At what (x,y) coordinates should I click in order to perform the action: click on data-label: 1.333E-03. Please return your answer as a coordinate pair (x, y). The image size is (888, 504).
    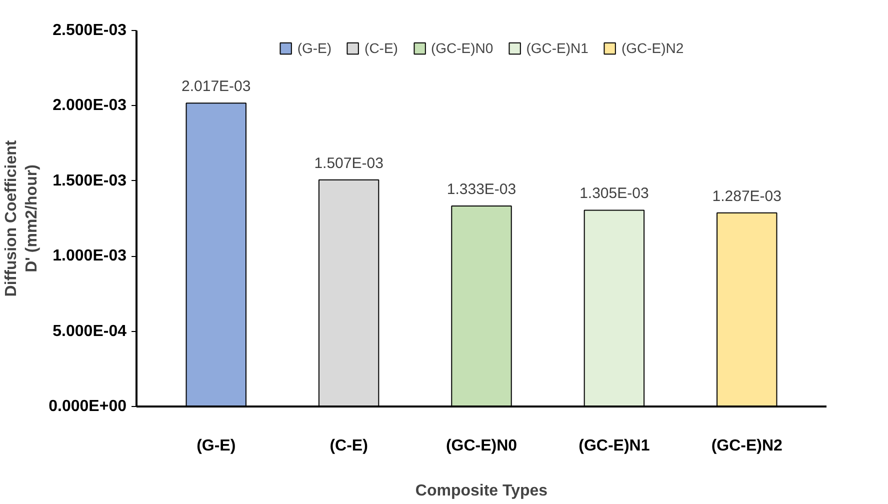
    Looking at the image, I should click on (481, 189).